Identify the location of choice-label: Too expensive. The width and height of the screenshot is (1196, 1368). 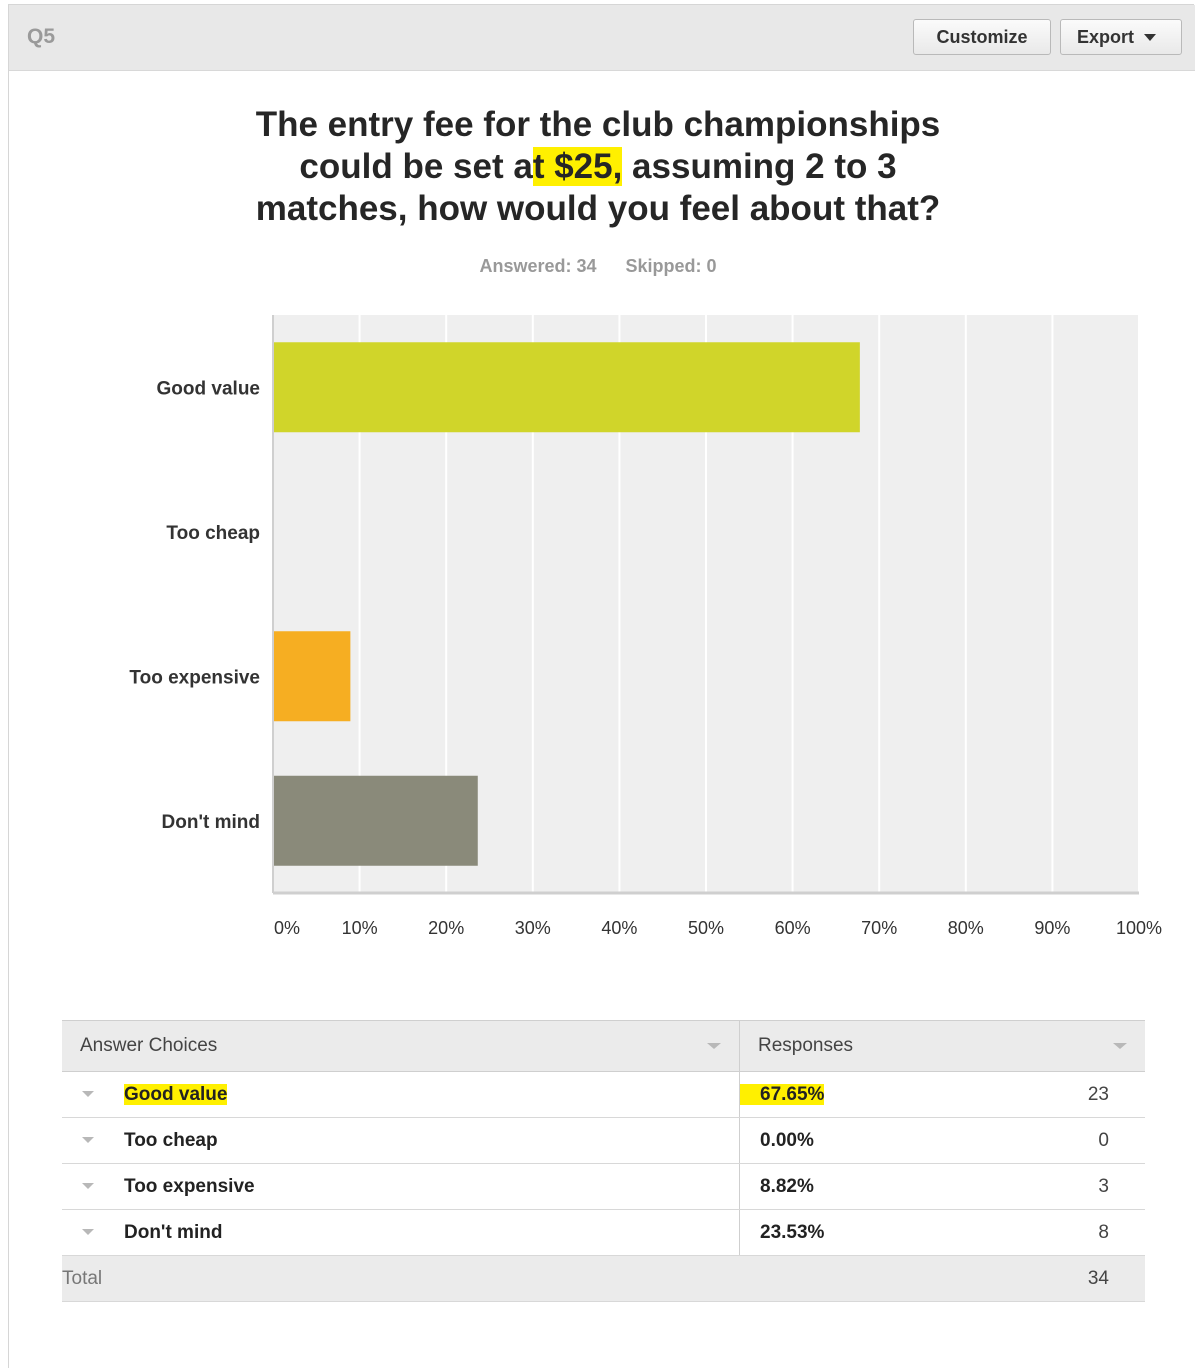
(189, 1186).